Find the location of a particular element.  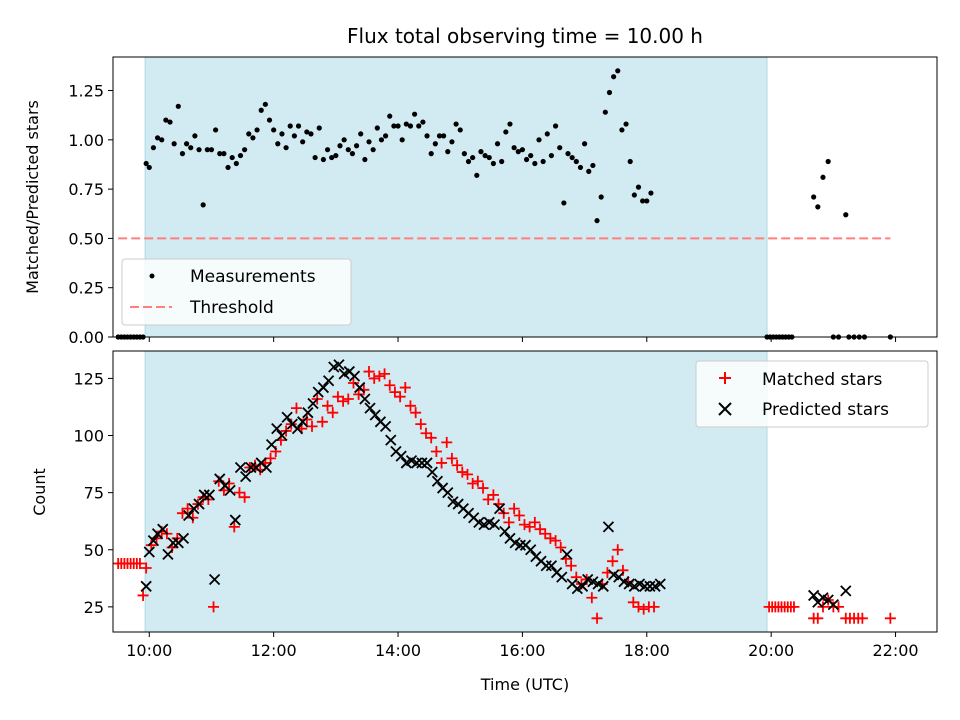

top-legend-box is located at coordinates (236, 292).